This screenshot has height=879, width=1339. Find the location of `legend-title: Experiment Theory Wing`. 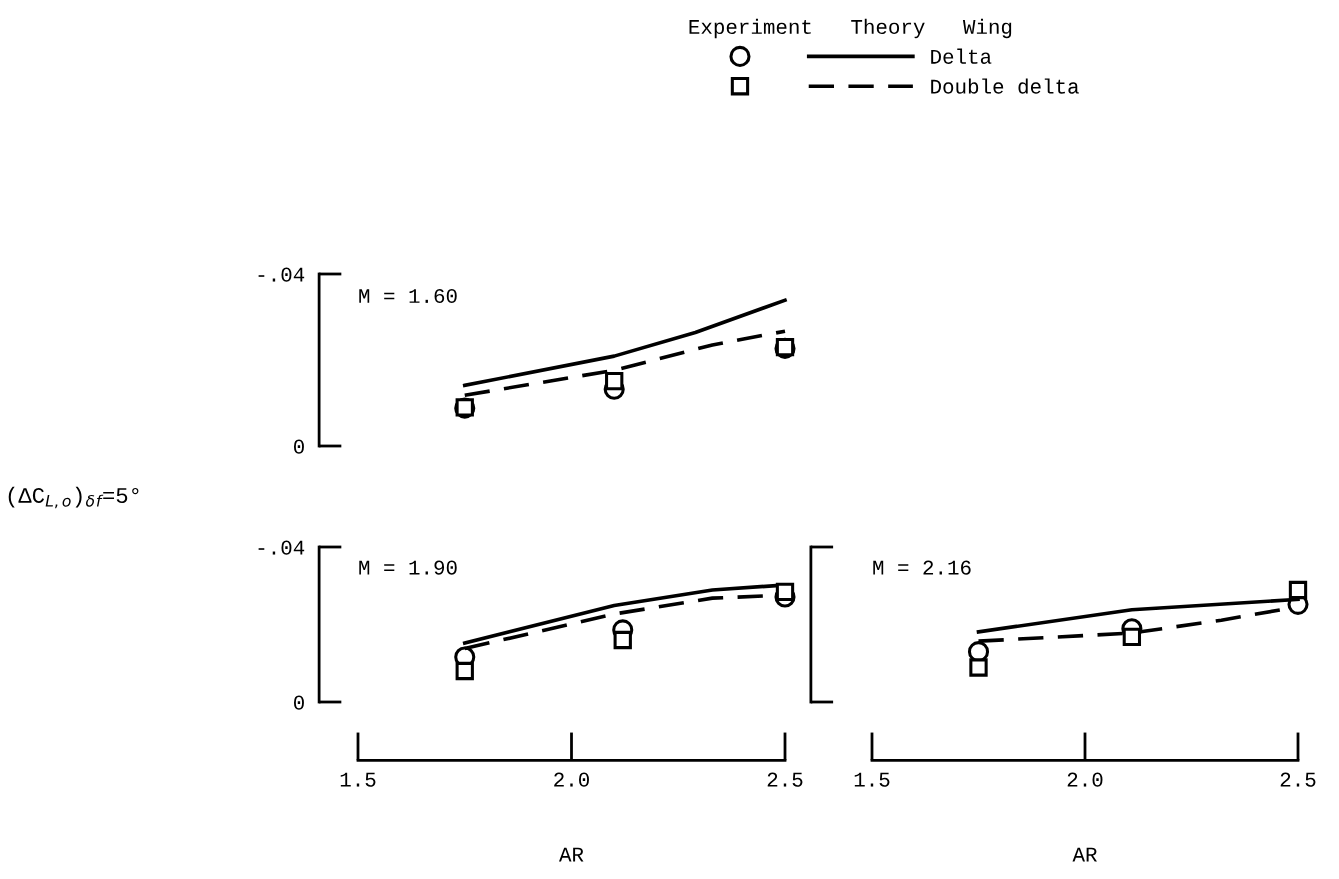

legend-title: Experiment Theory Wing is located at coordinates (850, 28).